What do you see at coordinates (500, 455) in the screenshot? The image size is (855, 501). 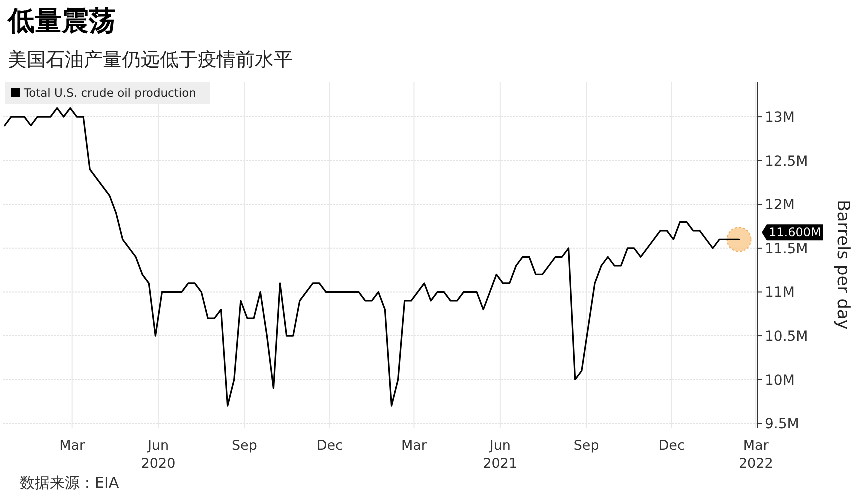 I see `x-tick-label: Jun 2021` at bounding box center [500, 455].